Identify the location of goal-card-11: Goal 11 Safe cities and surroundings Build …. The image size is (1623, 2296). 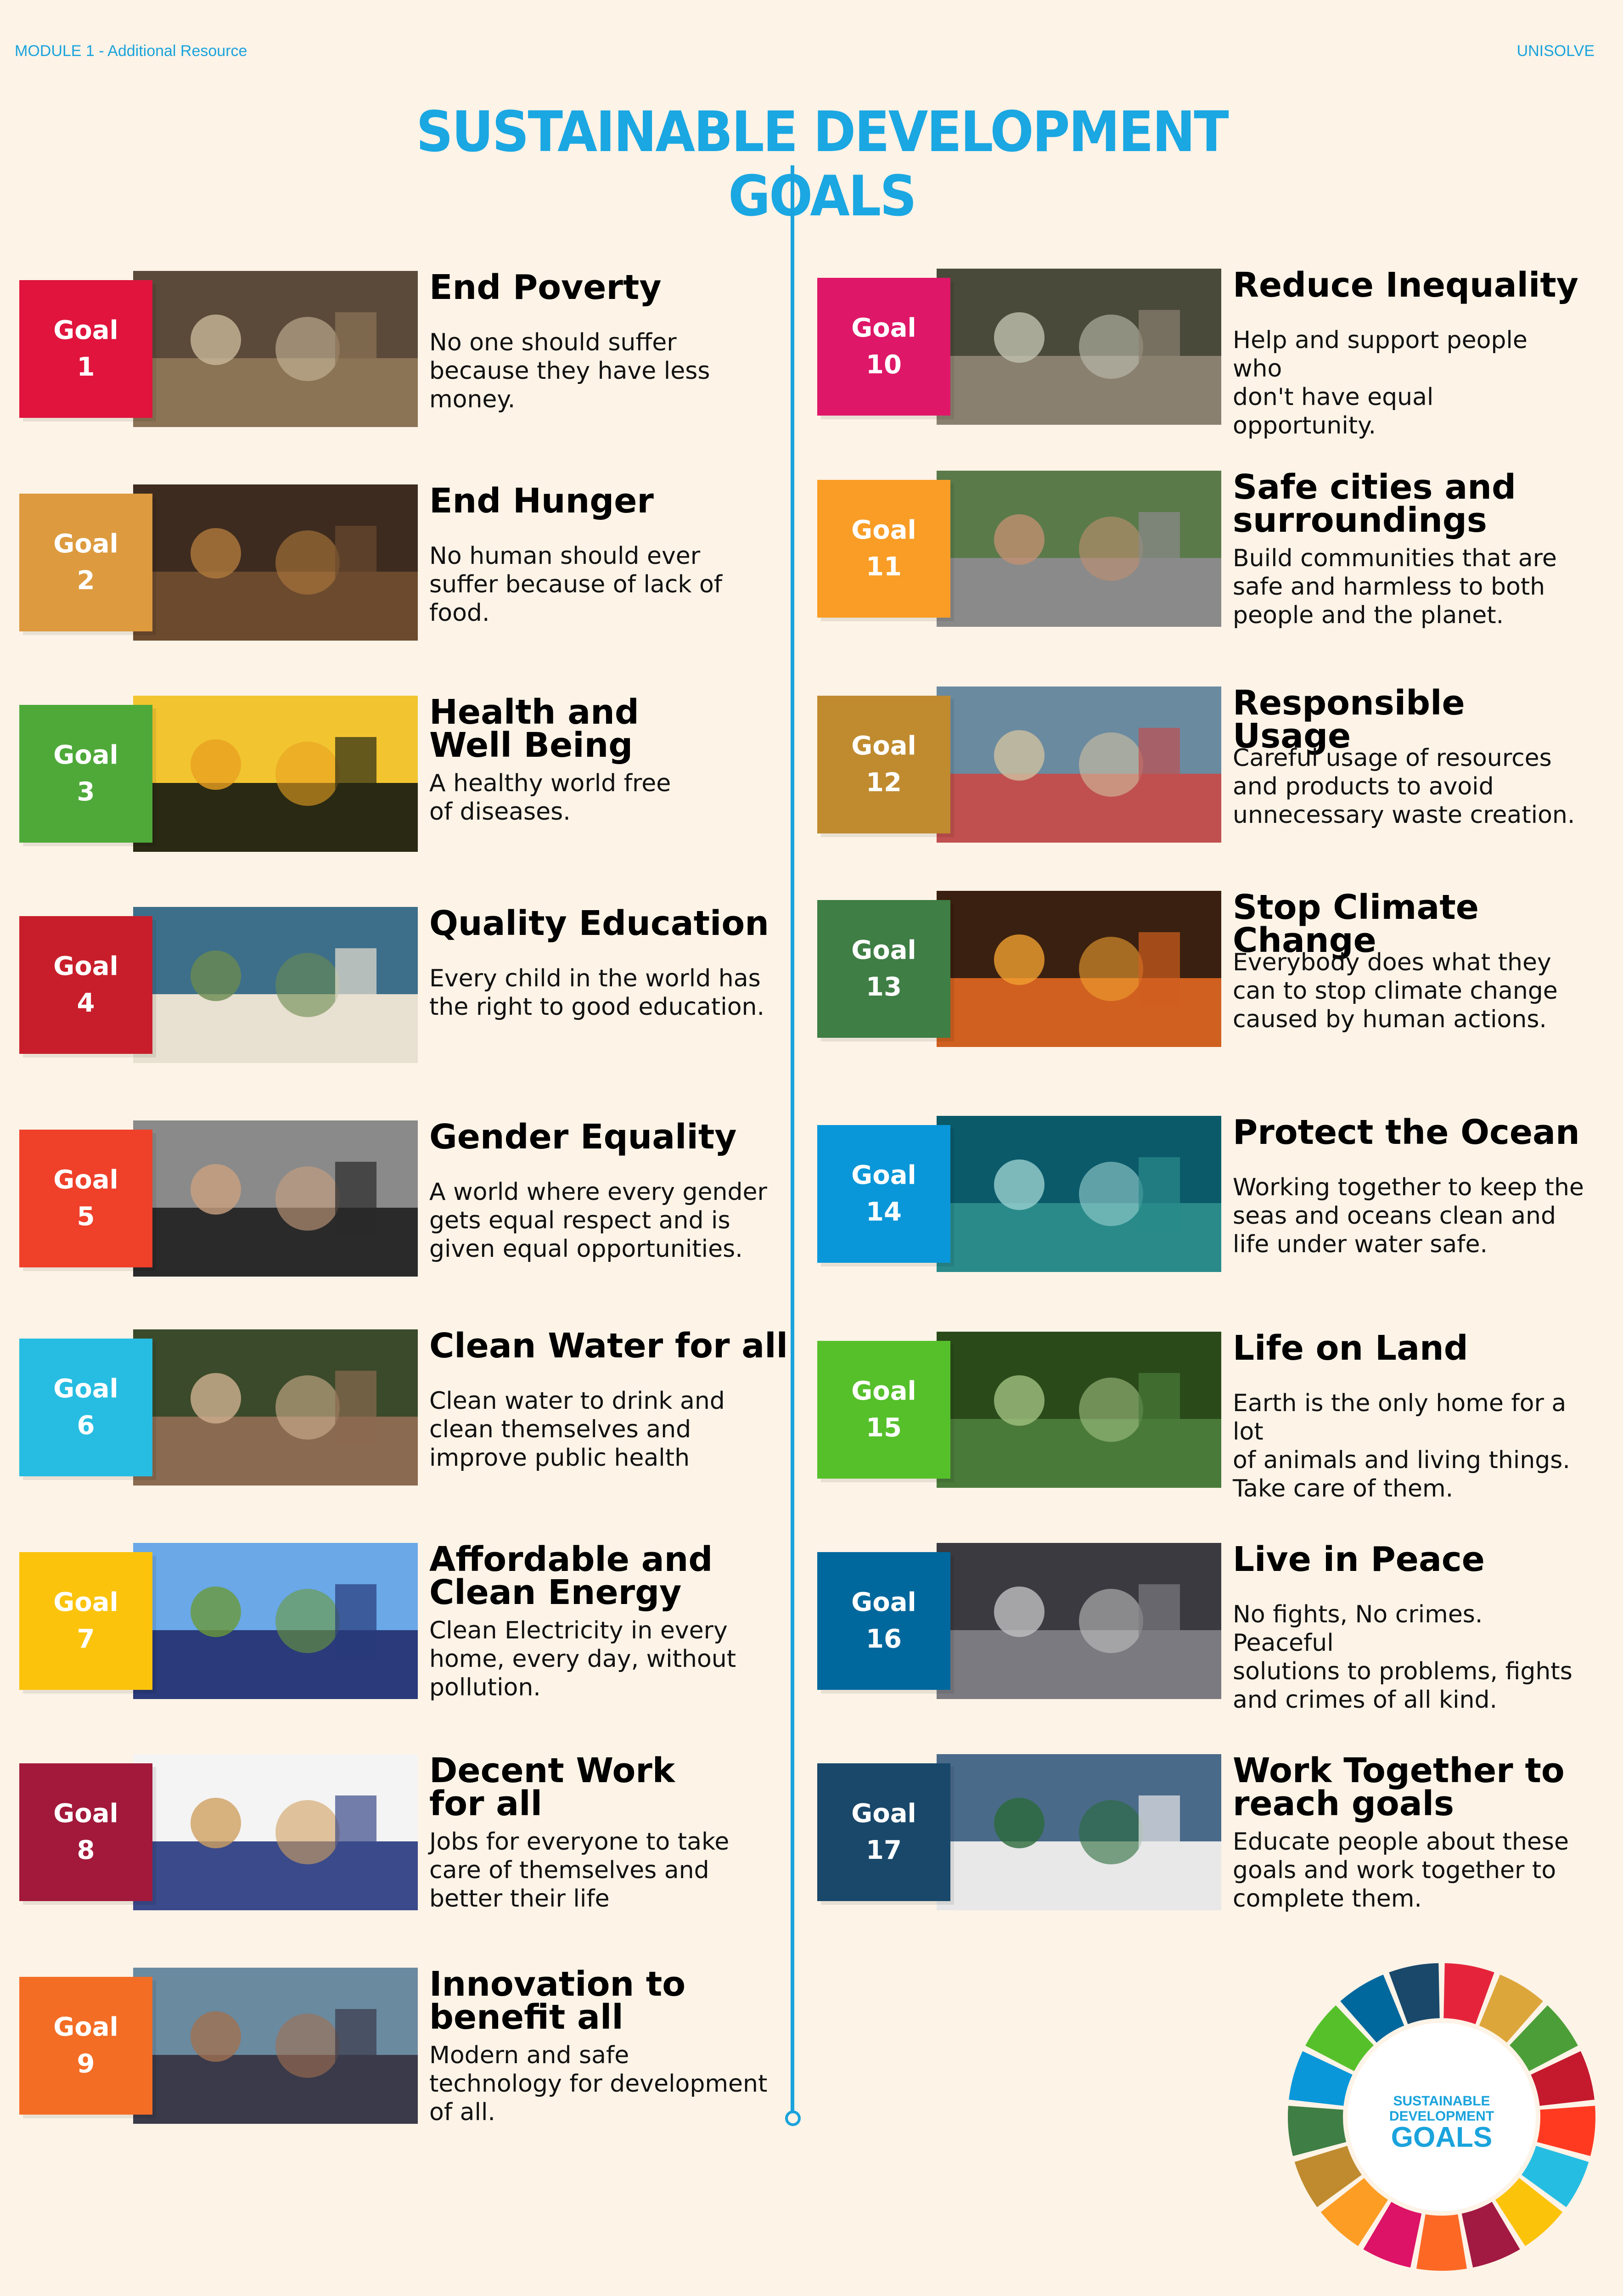
(1189, 551).